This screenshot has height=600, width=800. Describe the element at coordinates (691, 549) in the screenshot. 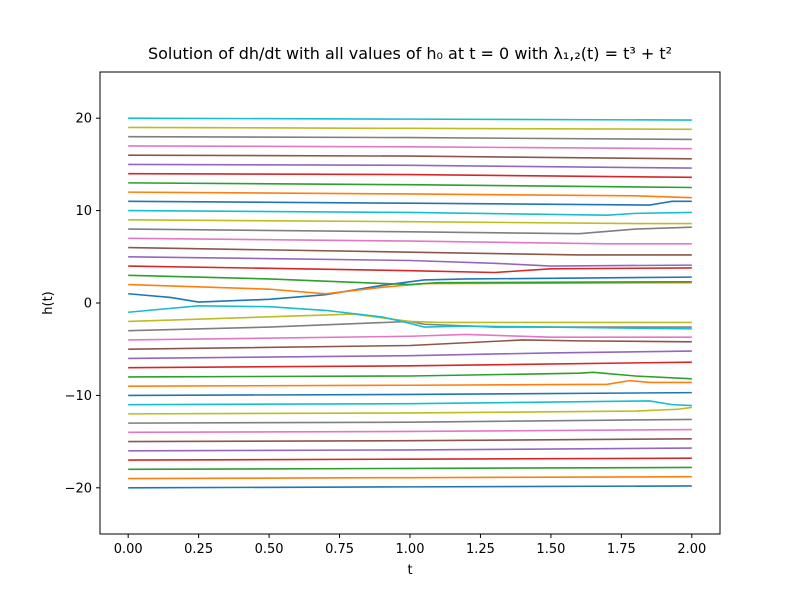

I see `x-tick-label: 2.00` at that location.